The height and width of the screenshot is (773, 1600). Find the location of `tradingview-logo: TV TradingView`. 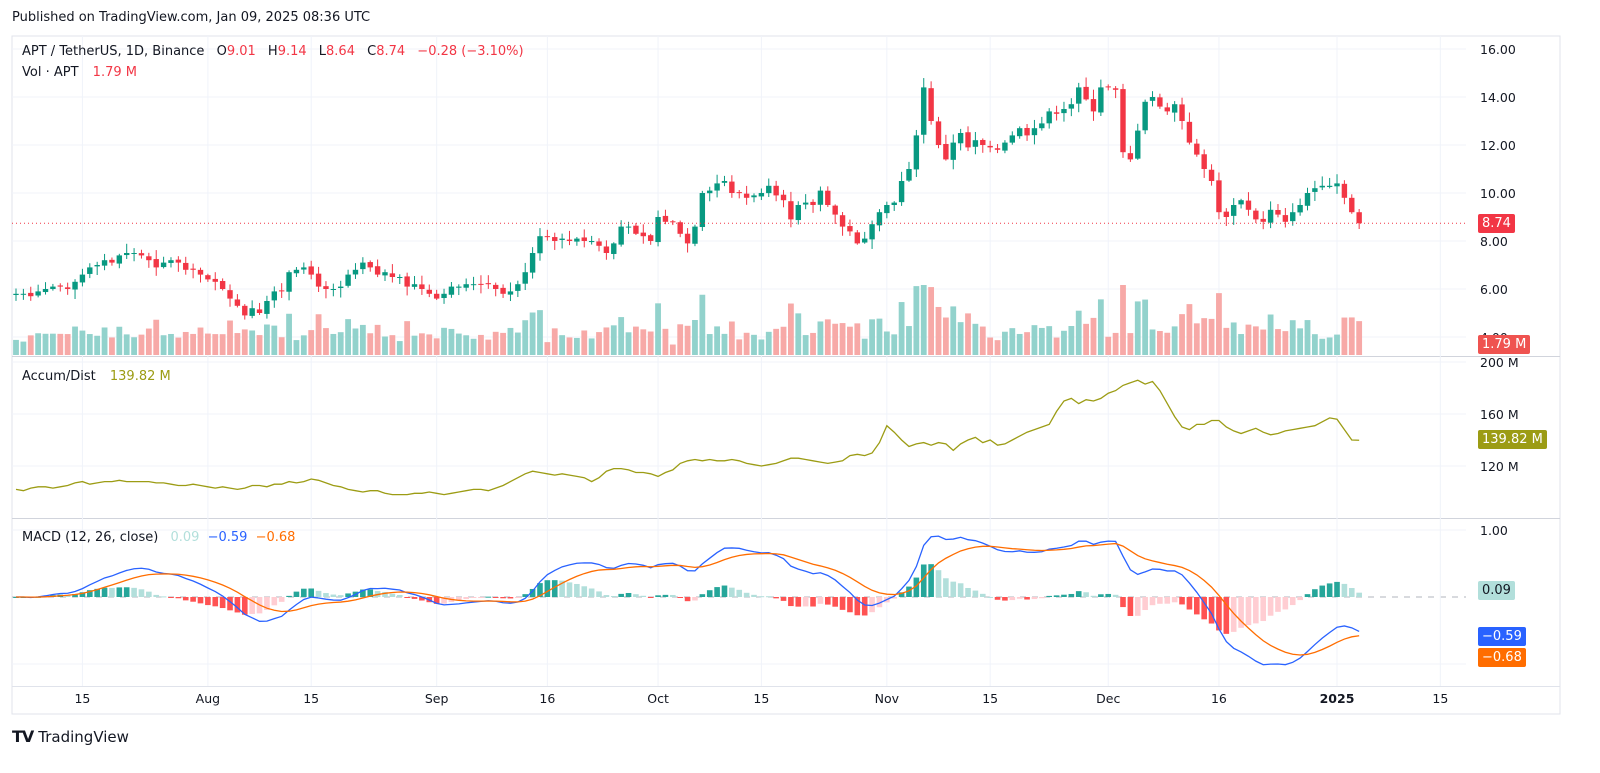

tradingview-logo: TV TradingView is located at coordinates (70, 736).